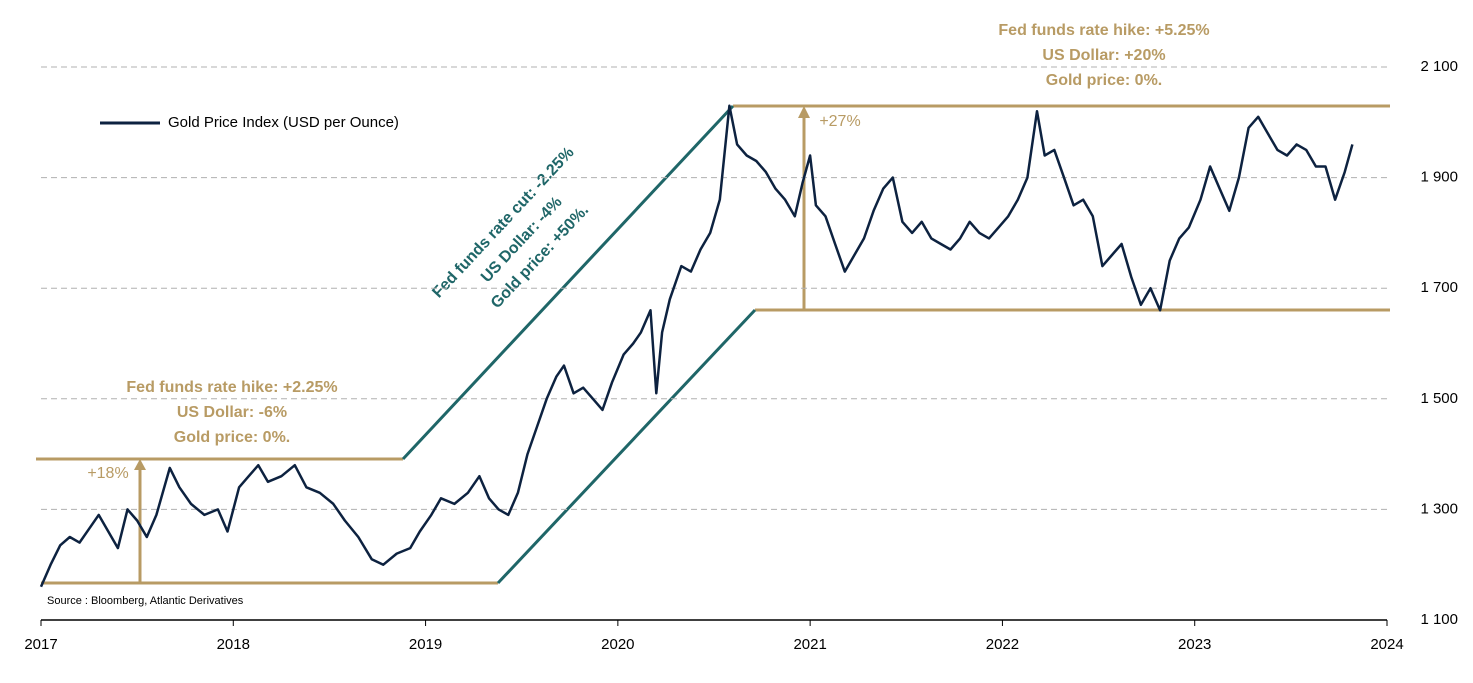 This screenshot has height=683, width=1473. What do you see at coordinates (1439, 398) in the screenshot?
I see `y-tick-label: 1 500` at bounding box center [1439, 398].